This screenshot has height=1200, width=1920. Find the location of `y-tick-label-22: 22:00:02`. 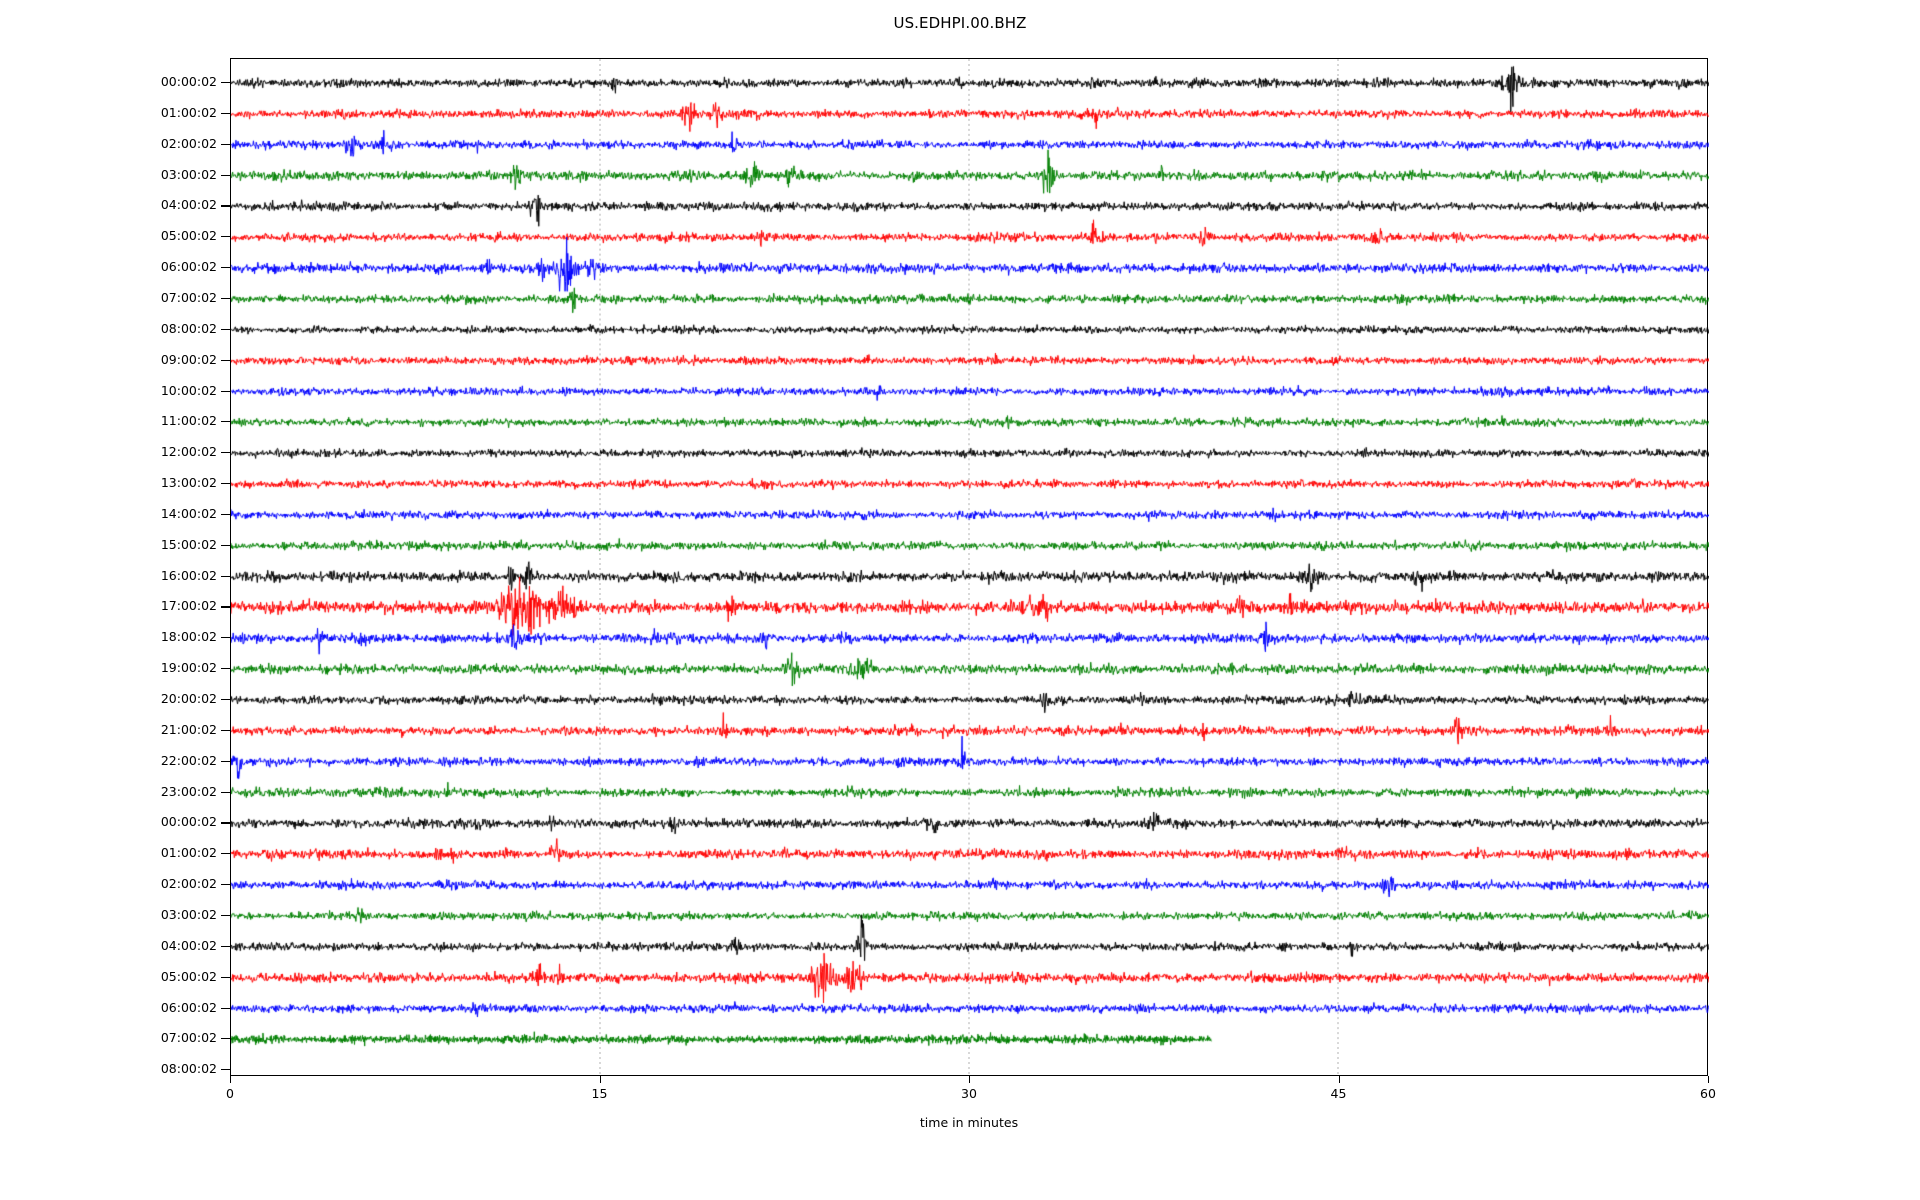

y-tick-label-22: 22:00:02 is located at coordinates (115, 761).